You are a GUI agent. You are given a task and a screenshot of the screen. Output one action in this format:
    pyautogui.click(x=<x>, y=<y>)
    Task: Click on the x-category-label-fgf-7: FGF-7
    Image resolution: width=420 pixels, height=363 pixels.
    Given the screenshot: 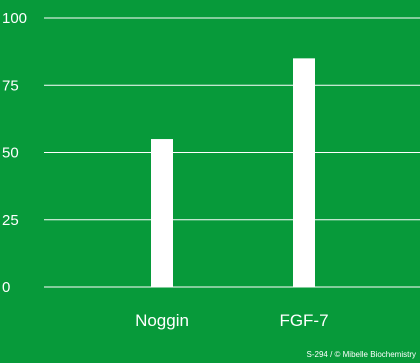 What is the action you would take?
    pyautogui.click(x=303, y=320)
    